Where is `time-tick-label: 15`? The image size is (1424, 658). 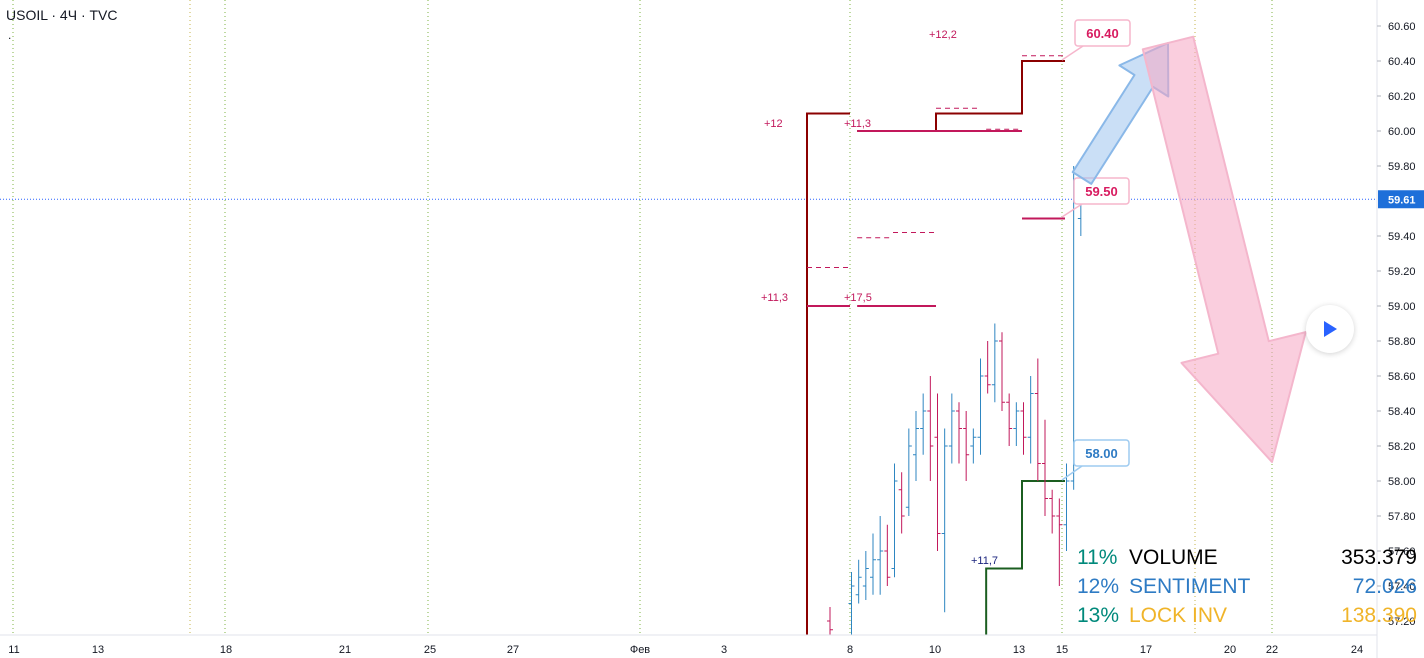
time-tick-label: 15 is located at coordinates (1062, 650).